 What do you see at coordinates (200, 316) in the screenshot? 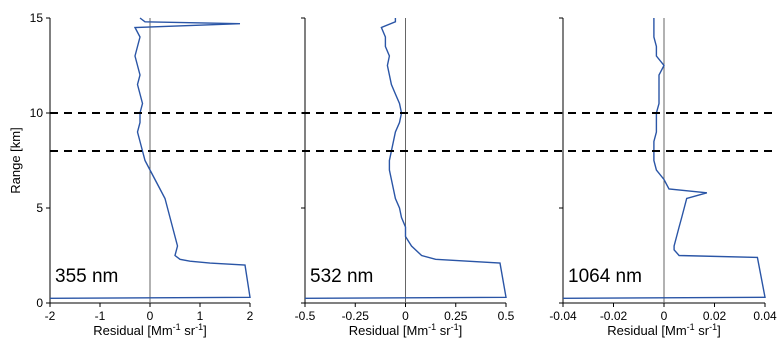
I see `x-tick-label: 1` at bounding box center [200, 316].